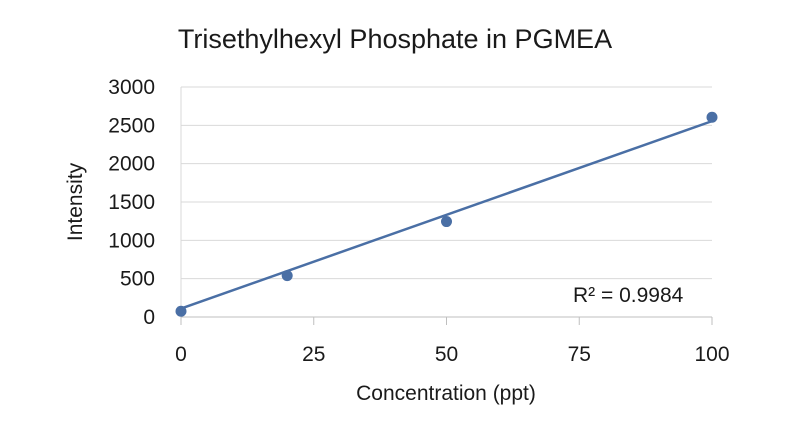 This screenshot has height=436, width=789. I want to click on x-tick-label: 50, so click(446, 354).